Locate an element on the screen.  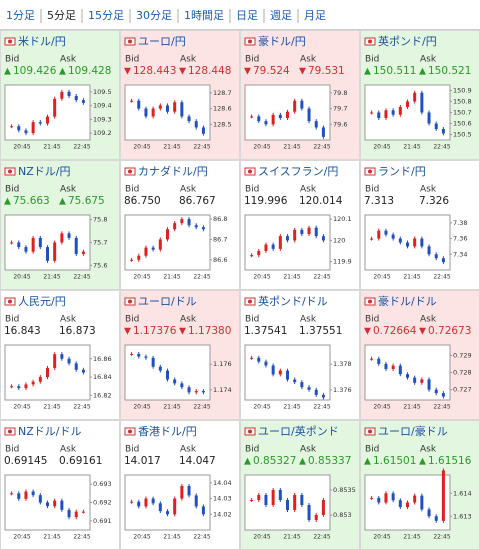
ask-value: 7.326 is located at coordinates (434, 201).